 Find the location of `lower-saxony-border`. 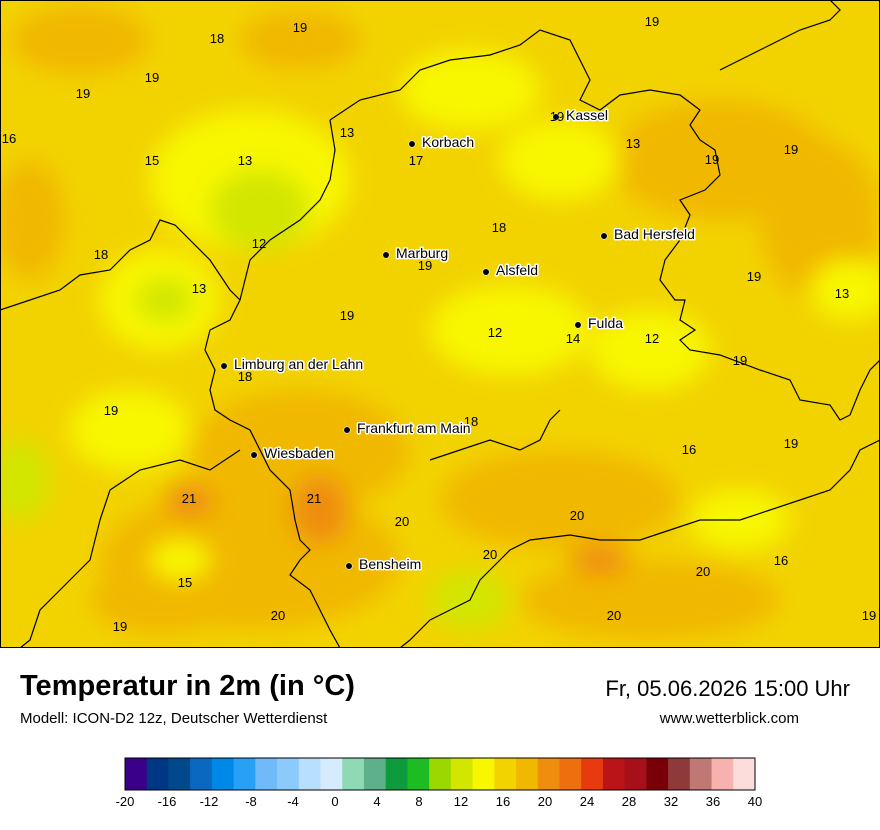

lower-saxony-border is located at coordinates (780, 35).